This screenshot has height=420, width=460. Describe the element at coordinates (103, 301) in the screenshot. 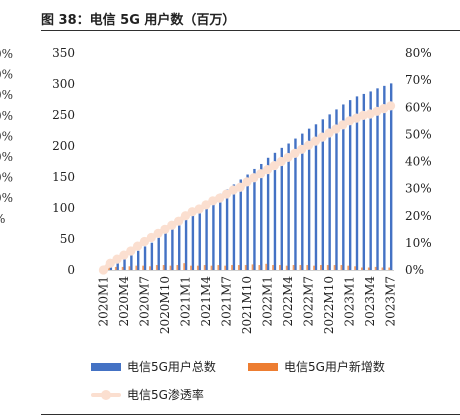

I see `x-tick-label: 2020M1` at that location.